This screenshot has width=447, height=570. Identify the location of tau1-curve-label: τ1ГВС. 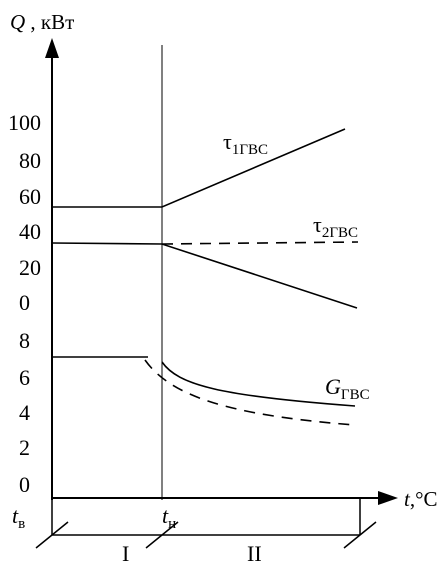
(245, 143).